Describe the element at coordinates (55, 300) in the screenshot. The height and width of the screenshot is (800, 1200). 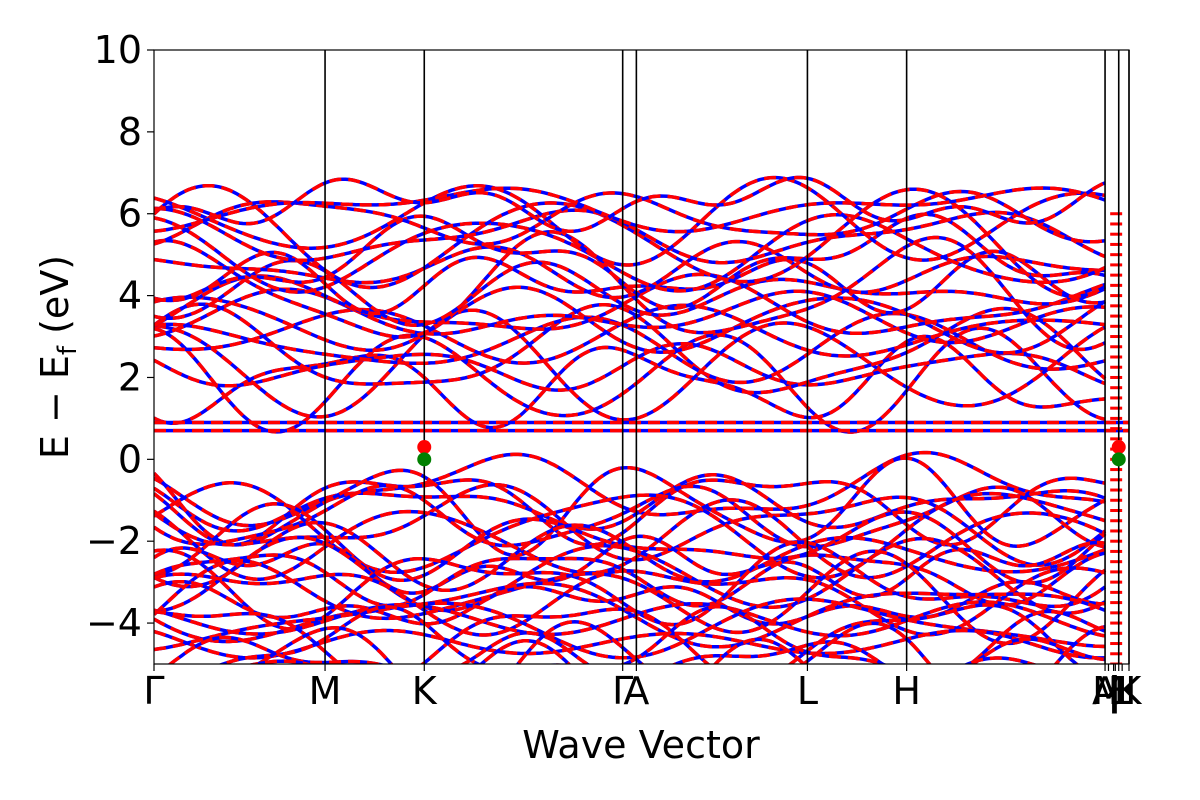
I see `y-axis-title-unit: (eV)` at that location.